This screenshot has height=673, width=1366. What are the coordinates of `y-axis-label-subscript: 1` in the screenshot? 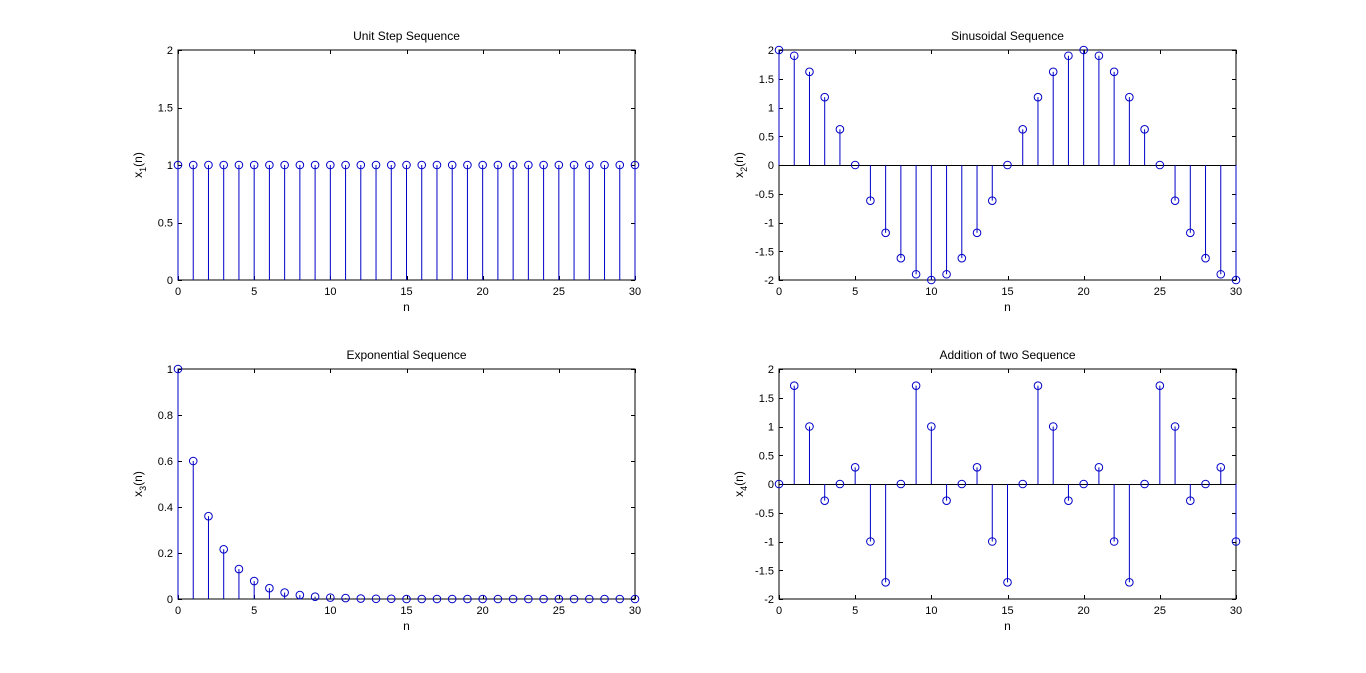 It's located at (143, 169).